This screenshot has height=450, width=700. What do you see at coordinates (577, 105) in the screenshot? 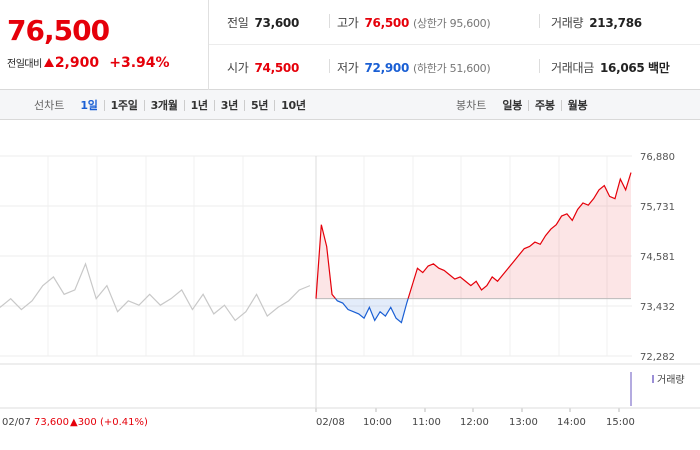
I see `tab-monthly: 월봉` at bounding box center [577, 105].